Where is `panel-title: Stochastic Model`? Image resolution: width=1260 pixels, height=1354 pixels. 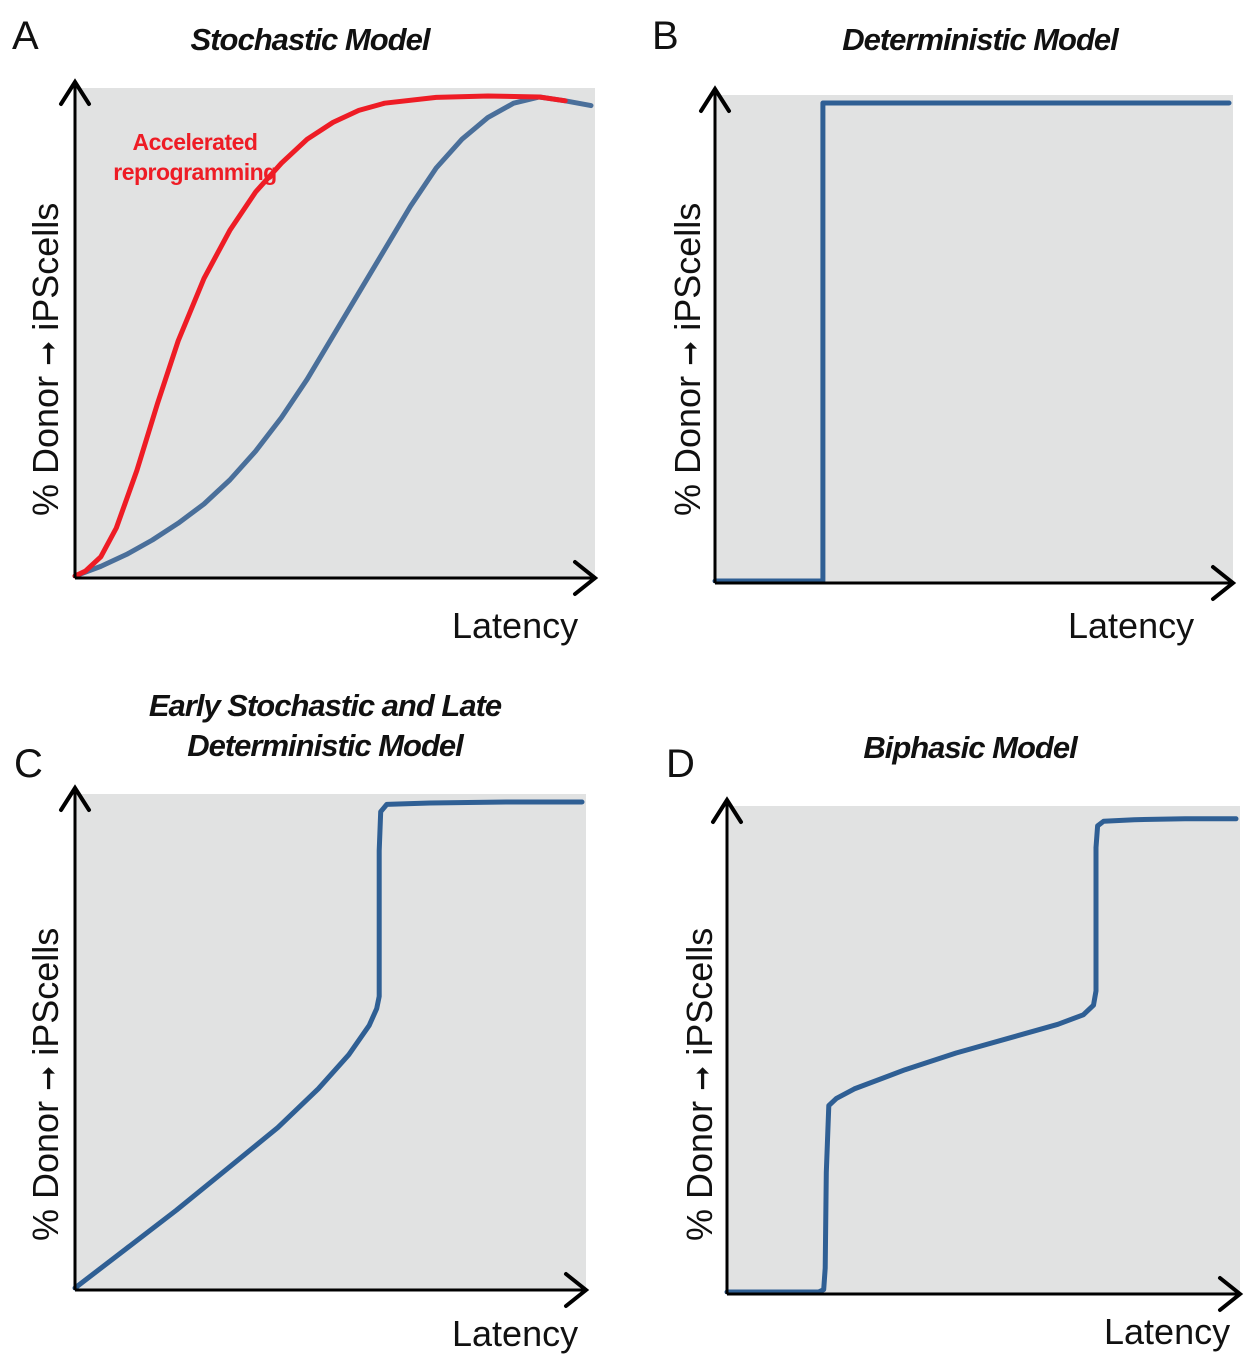
panel-title: Stochastic Model is located at coordinates (310, 39).